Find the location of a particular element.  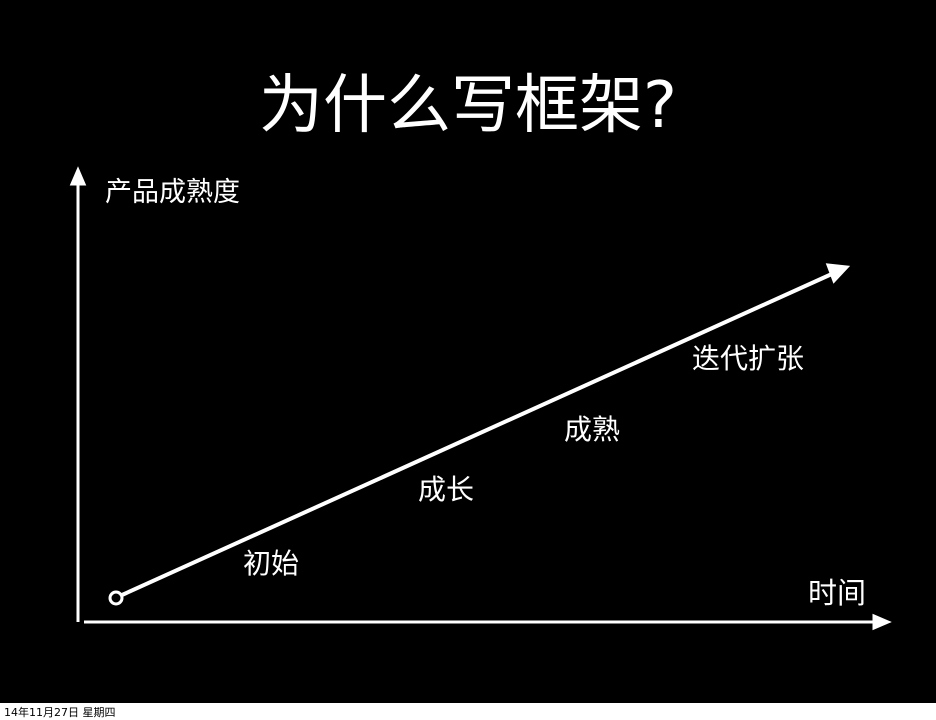

y-axis-arrowhead is located at coordinates (78, 176).